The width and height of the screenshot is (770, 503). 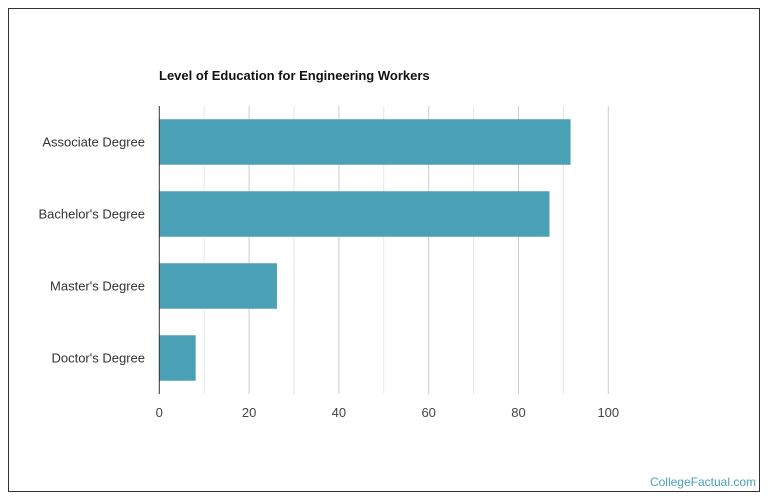 What do you see at coordinates (91, 214) in the screenshot?
I see `category-label: Bachelor's Degree` at bounding box center [91, 214].